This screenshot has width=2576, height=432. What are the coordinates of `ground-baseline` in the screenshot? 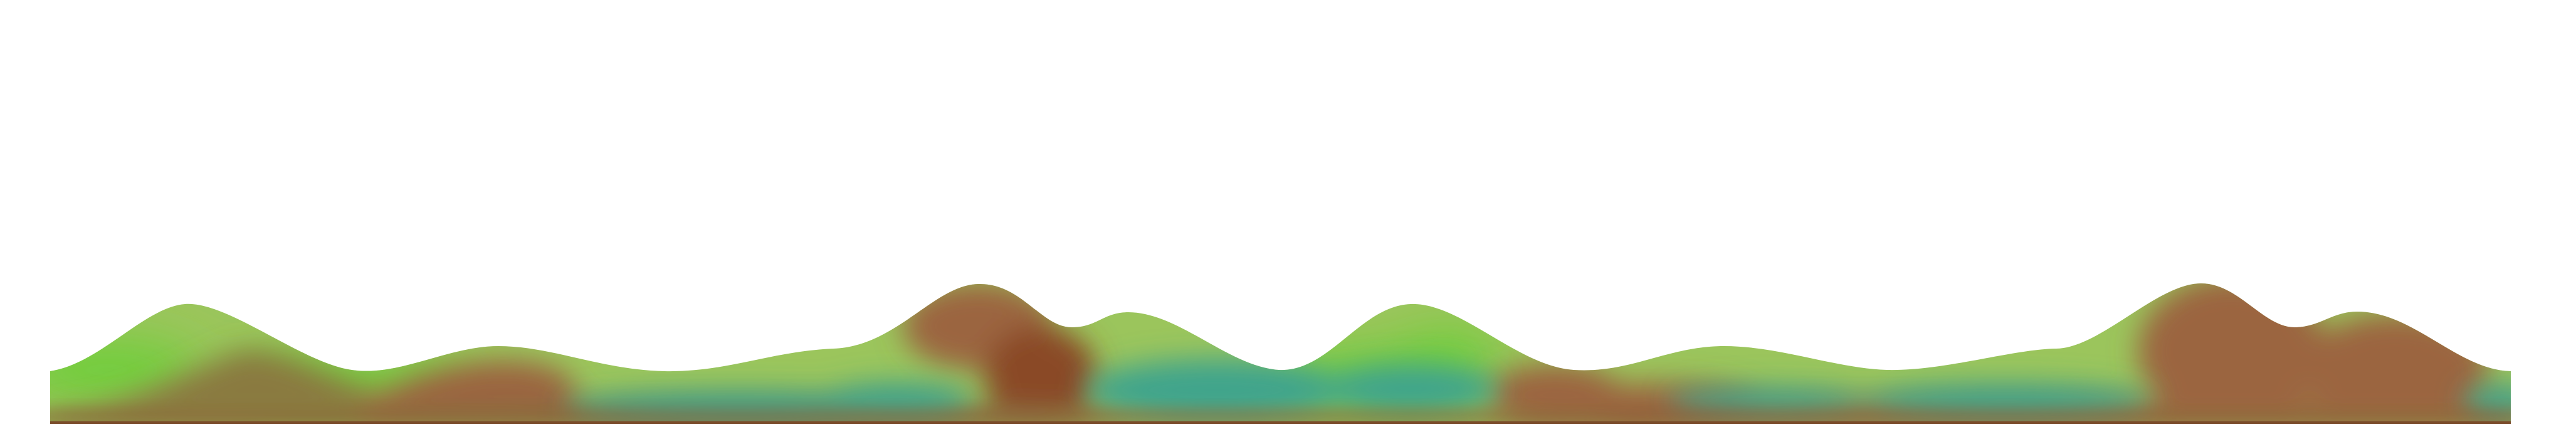 It's located at (1280, 422).